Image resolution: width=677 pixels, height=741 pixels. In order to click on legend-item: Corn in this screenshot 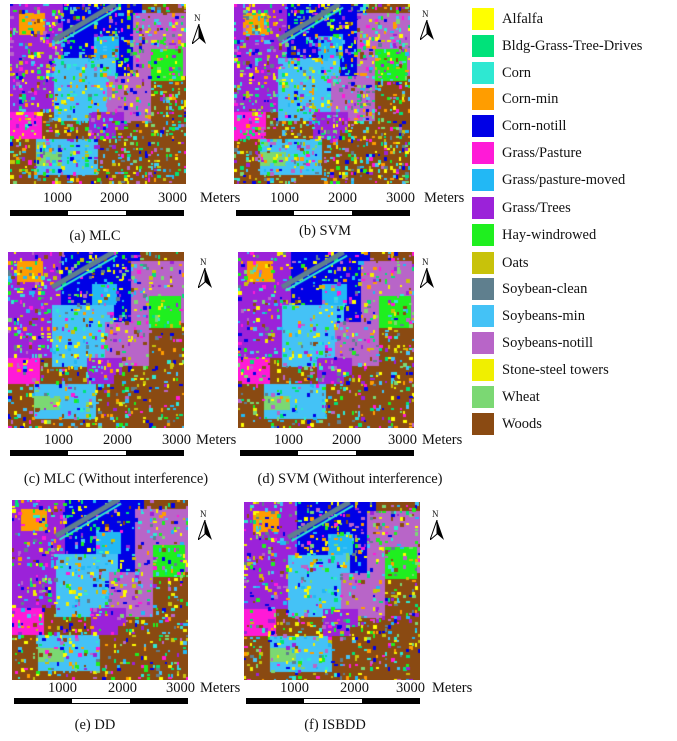, I will do `click(501, 73)`.